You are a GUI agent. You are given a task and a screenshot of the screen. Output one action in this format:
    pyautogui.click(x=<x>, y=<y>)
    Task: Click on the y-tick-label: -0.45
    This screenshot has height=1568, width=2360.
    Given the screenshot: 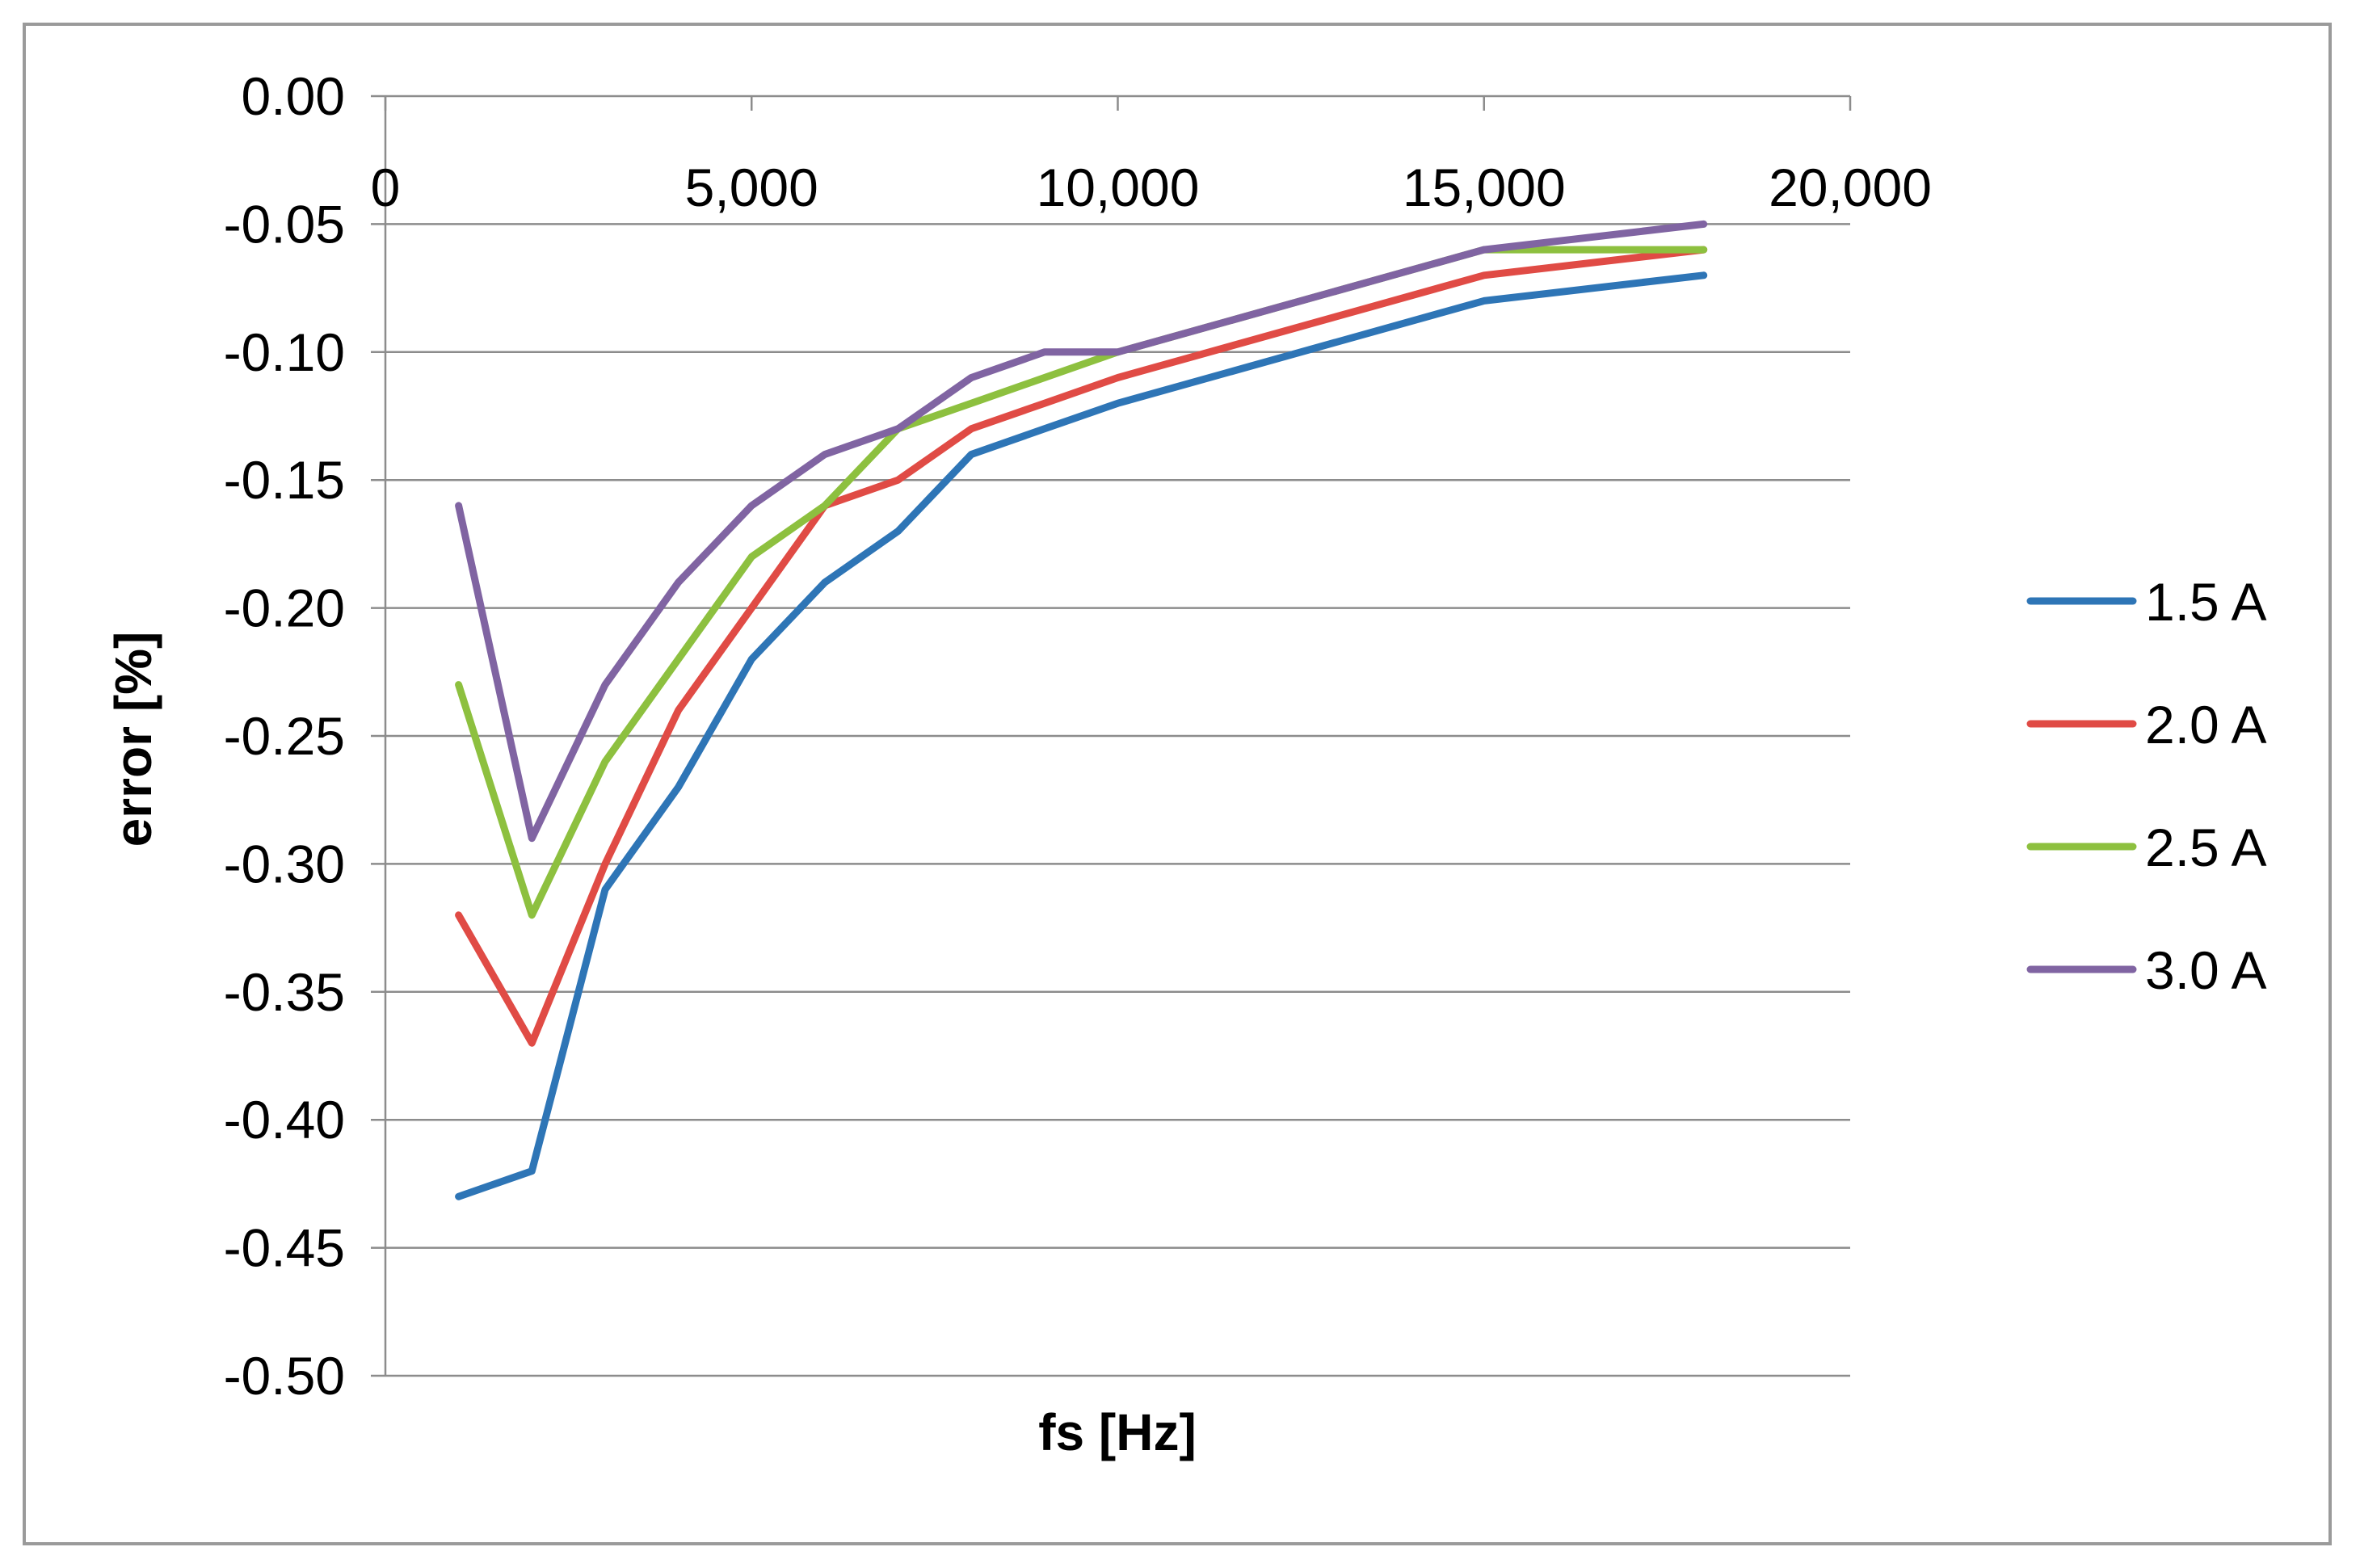 What is the action you would take?
    pyautogui.click(x=284, y=1248)
    